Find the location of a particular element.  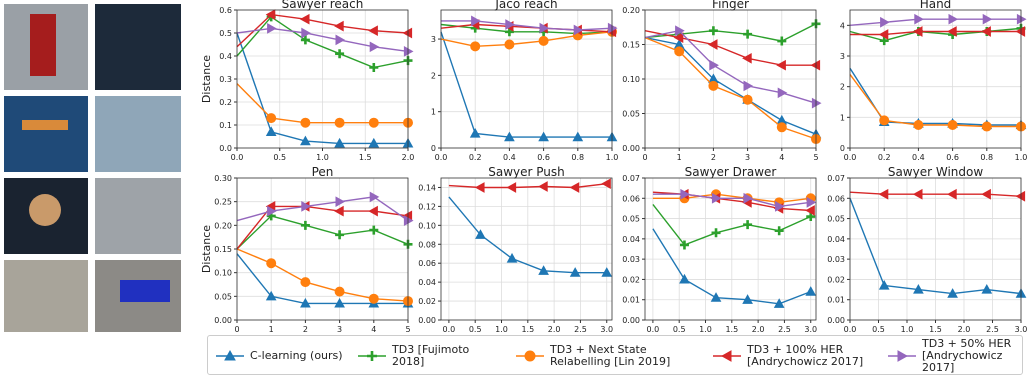

subplot-title: Jaco reach is located at coordinates (525, 5).